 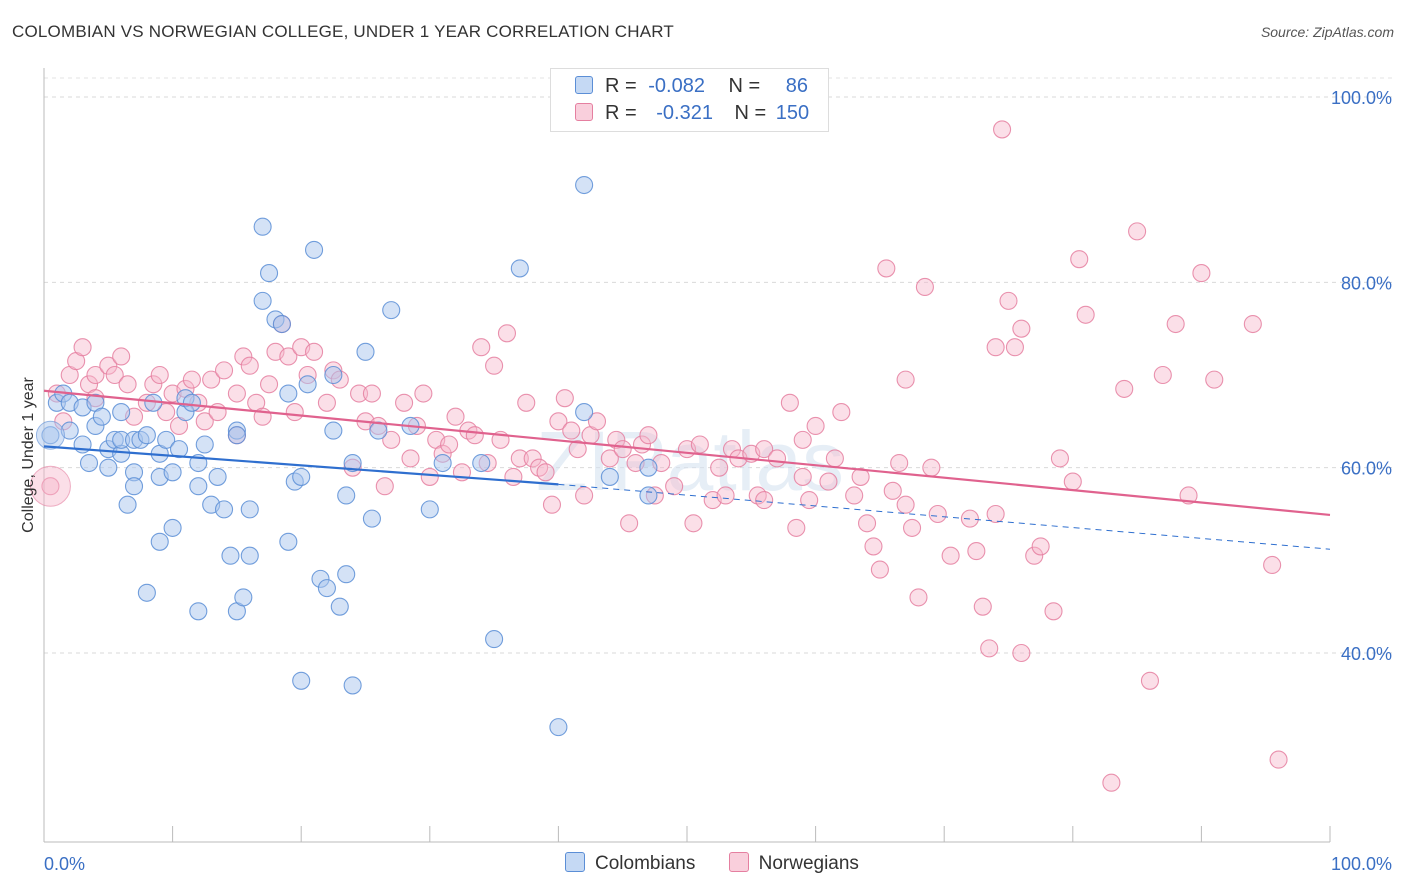 What do you see at coordinates (808, 863) in the screenshot?
I see `legend-label-norwegians: Norwegians` at bounding box center [808, 863].